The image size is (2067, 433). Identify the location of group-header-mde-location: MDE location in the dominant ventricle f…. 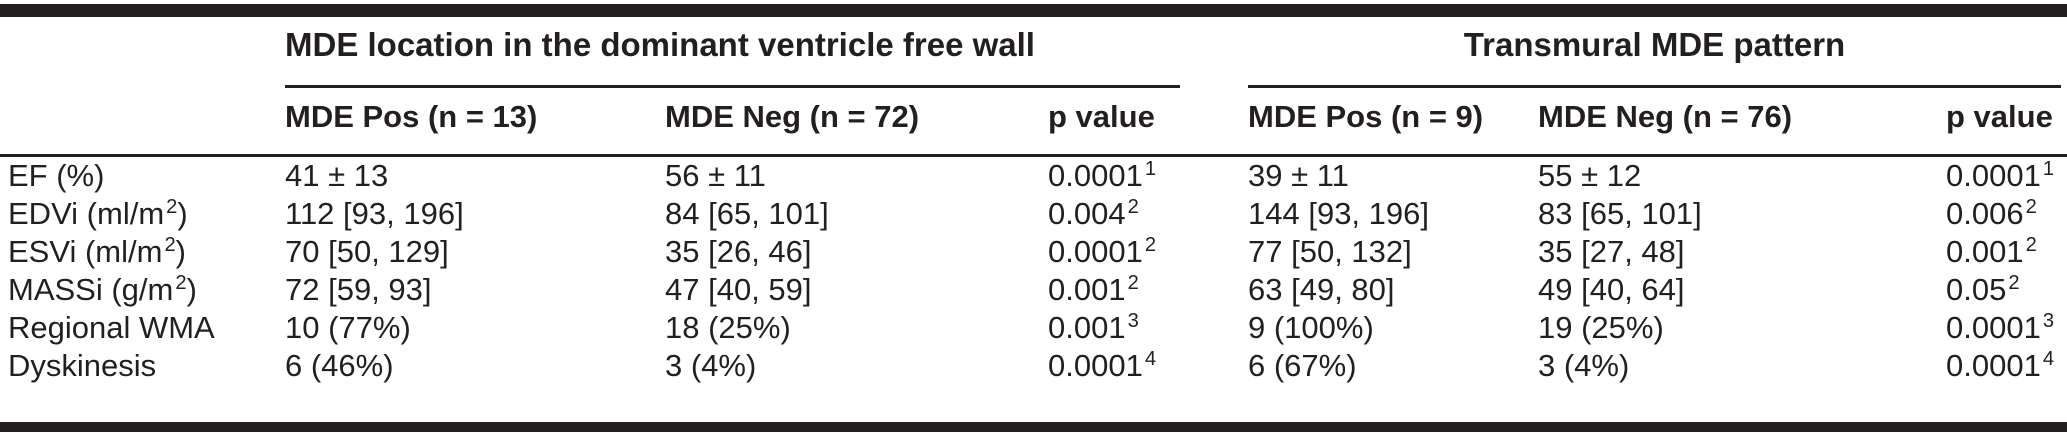
(766, 49).